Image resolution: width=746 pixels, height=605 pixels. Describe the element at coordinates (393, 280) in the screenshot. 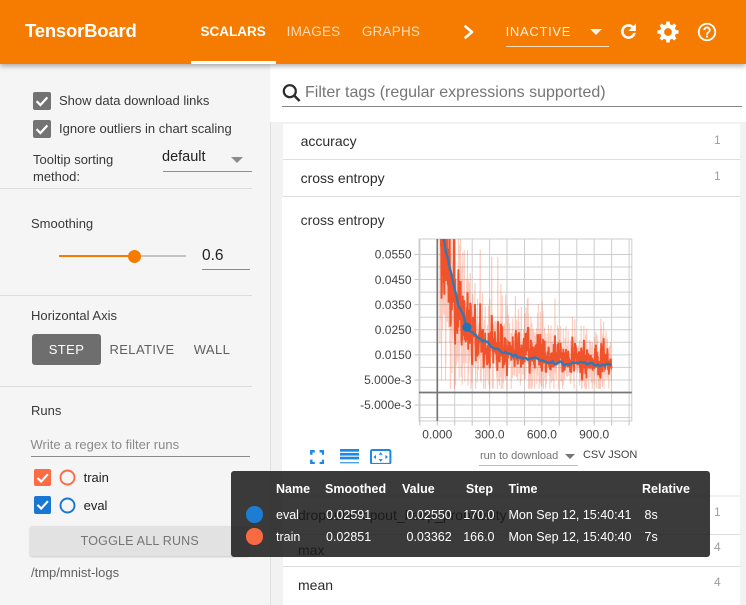

I see `svg-text: 0.0450` at that location.